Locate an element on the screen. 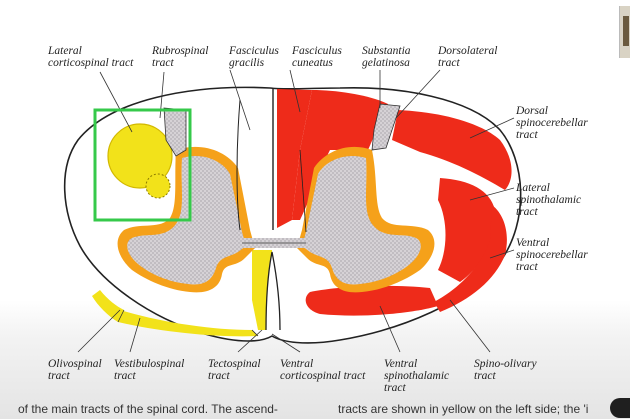  label-line: gracilis is located at coordinates (247, 63).